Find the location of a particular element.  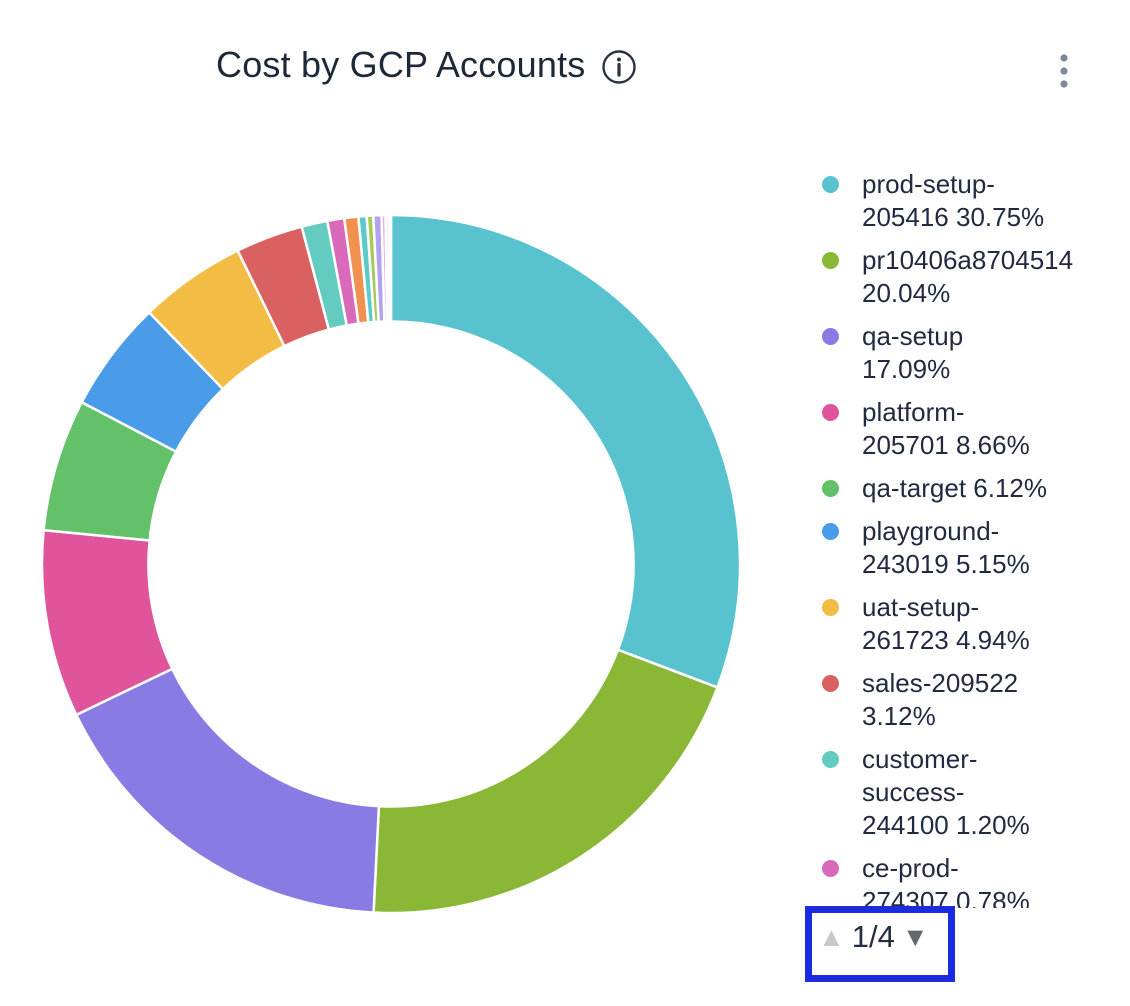

legend-item-label: ce-prod- 274307 0.78% is located at coordinates (946, 880).